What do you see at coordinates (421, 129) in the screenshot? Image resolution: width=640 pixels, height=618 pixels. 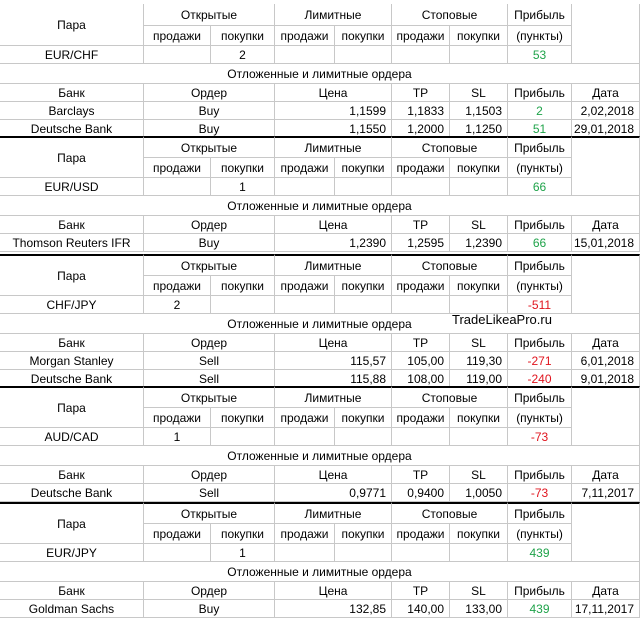 I see `order-tp: 1,2000` at bounding box center [421, 129].